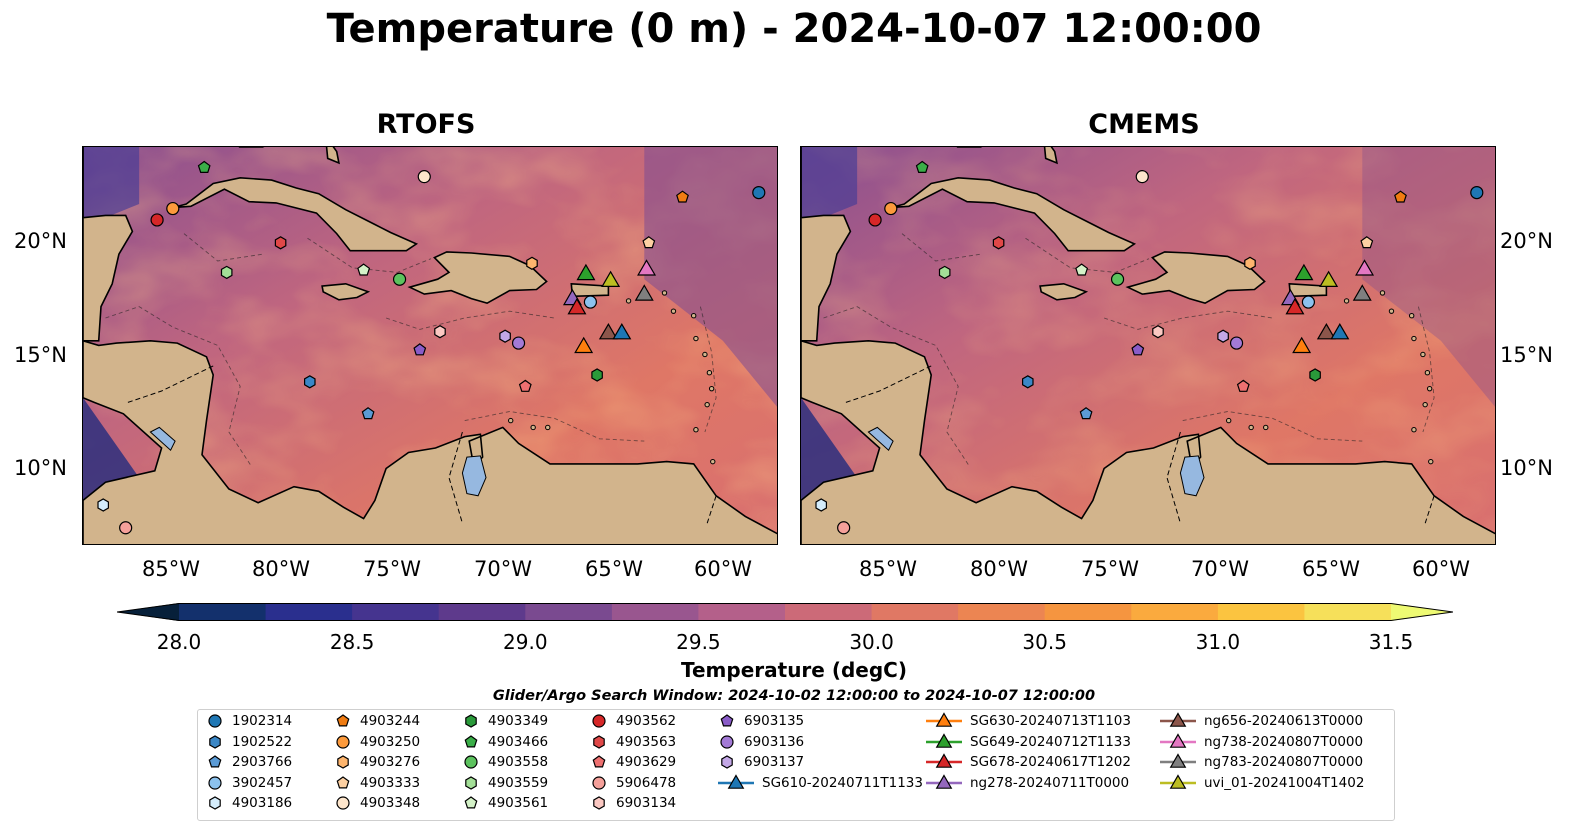 This screenshot has width=1588, height=829. I want to click on legend-item: SG610-20240711T1133, so click(820, 783).